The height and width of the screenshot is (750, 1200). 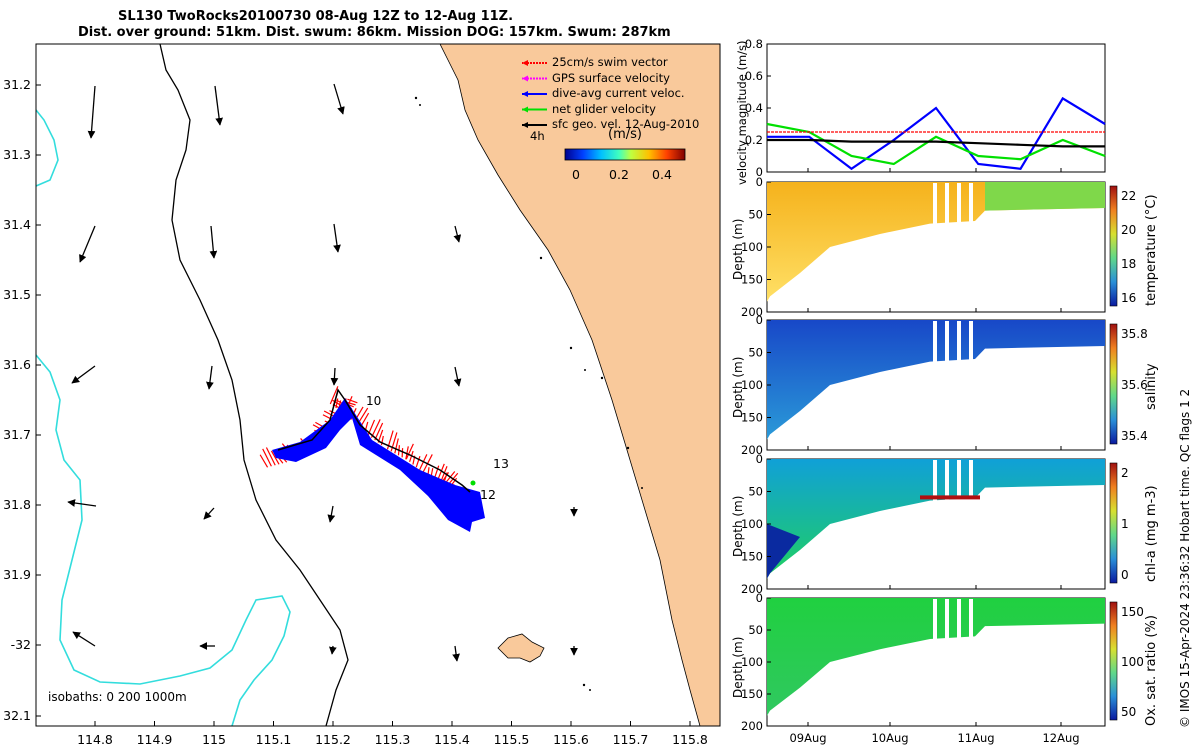 I want to click on chla-max-band, so click(x=950, y=497).